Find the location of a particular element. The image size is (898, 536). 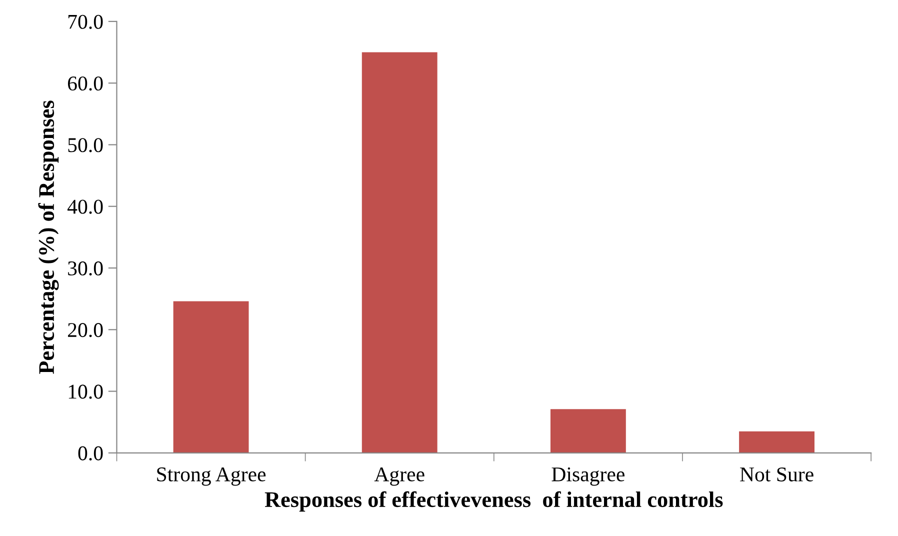

x-tick-label: Disagree is located at coordinates (588, 476).